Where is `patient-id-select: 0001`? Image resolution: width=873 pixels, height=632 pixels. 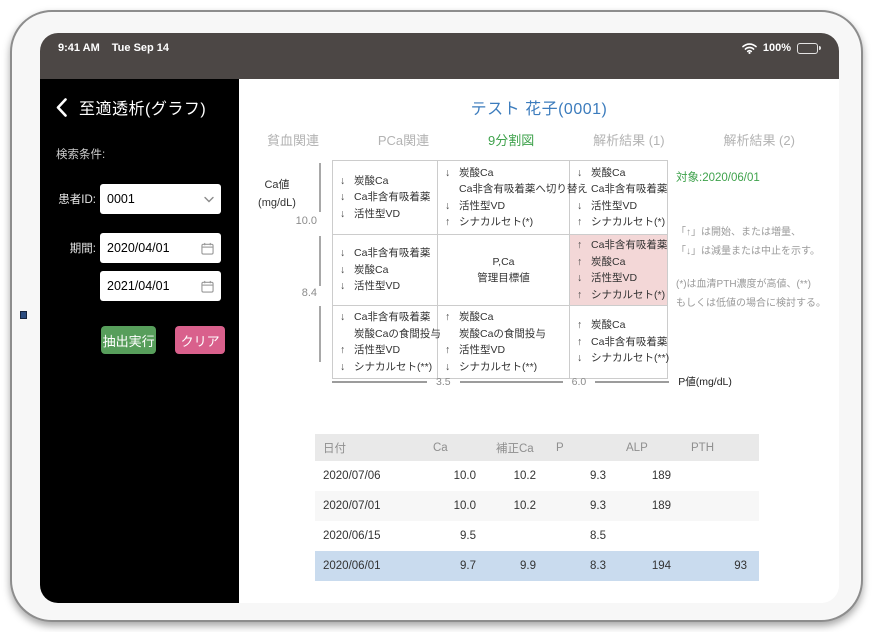
patient-id-select: 0001 is located at coordinates (160, 199).